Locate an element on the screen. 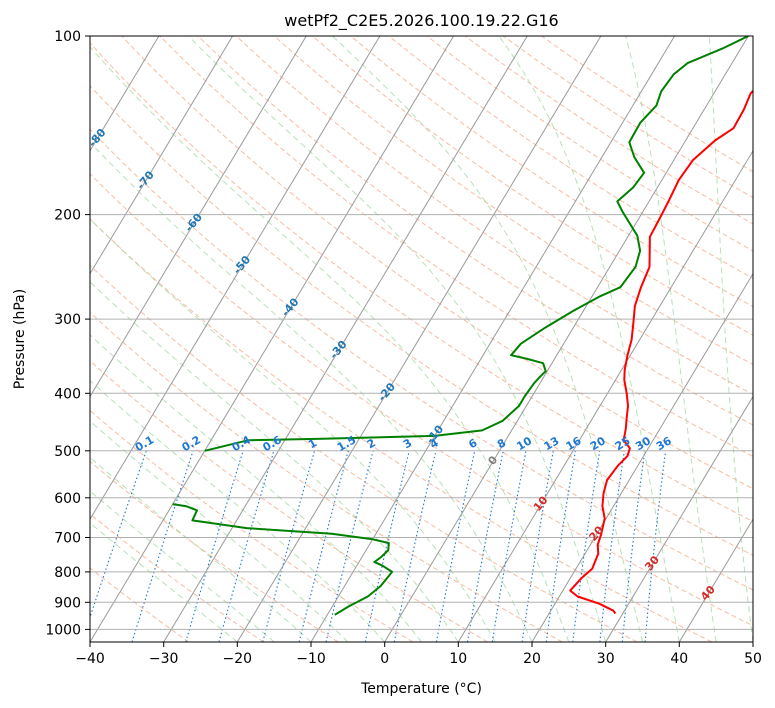 This screenshot has width=775, height=708. x-tick-label: 10 is located at coordinates (458, 659).